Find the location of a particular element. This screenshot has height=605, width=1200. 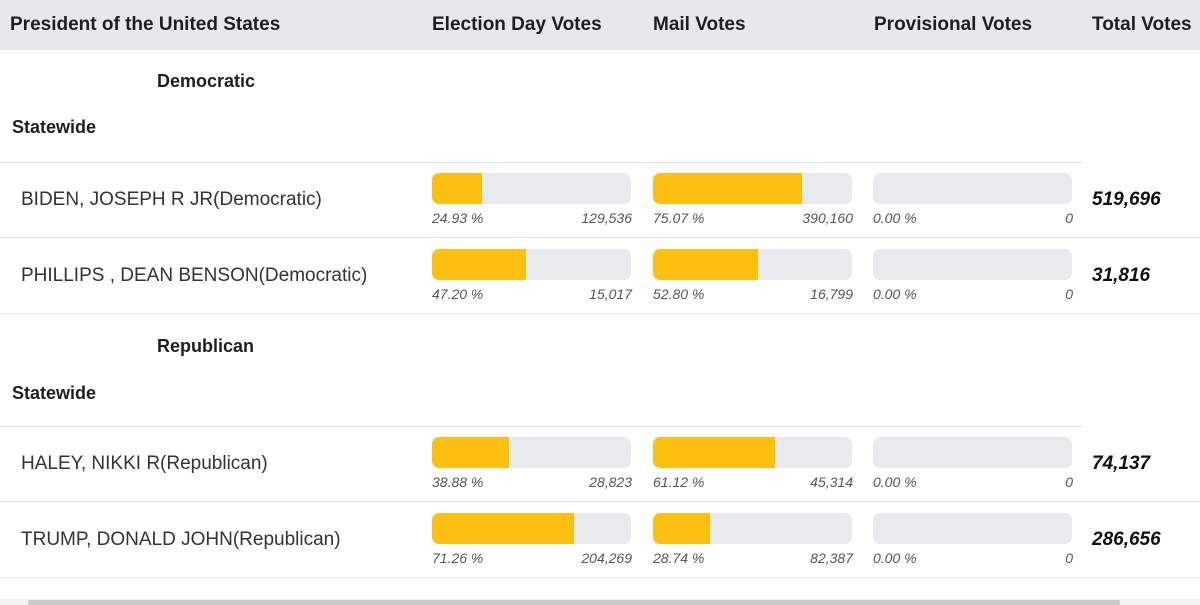

vote-percent: 47.20 % is located at coordinates (458, 294).